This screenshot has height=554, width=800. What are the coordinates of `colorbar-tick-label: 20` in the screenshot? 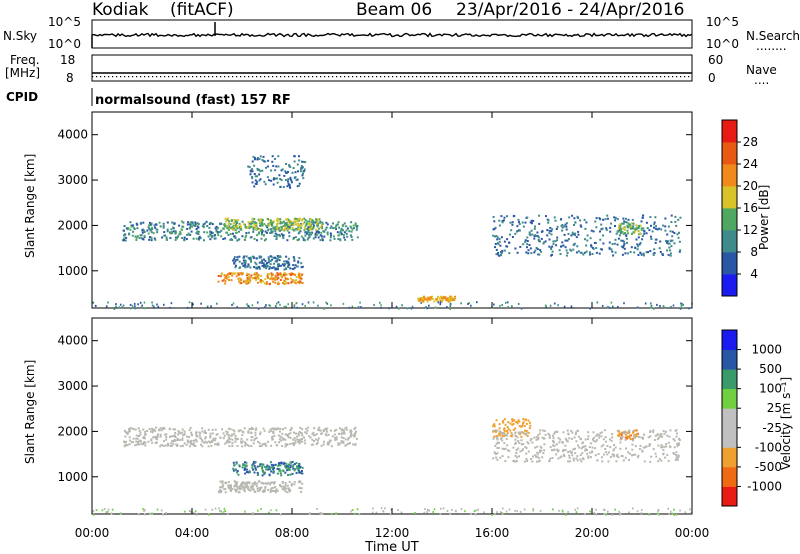 It's located at (750, 186).